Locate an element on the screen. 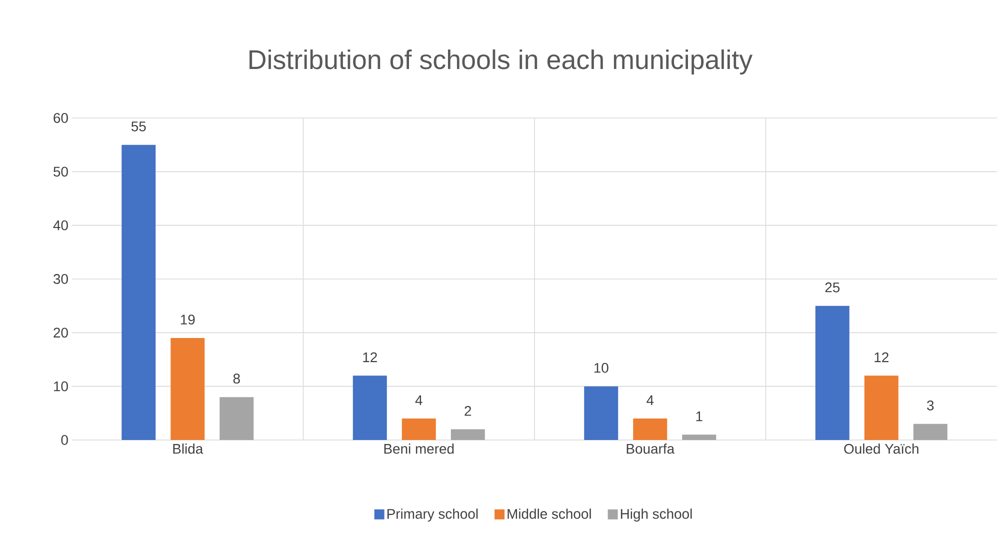 The image size is (999, 559). y-tick-label: 40 is located at coordinates (60, 225).